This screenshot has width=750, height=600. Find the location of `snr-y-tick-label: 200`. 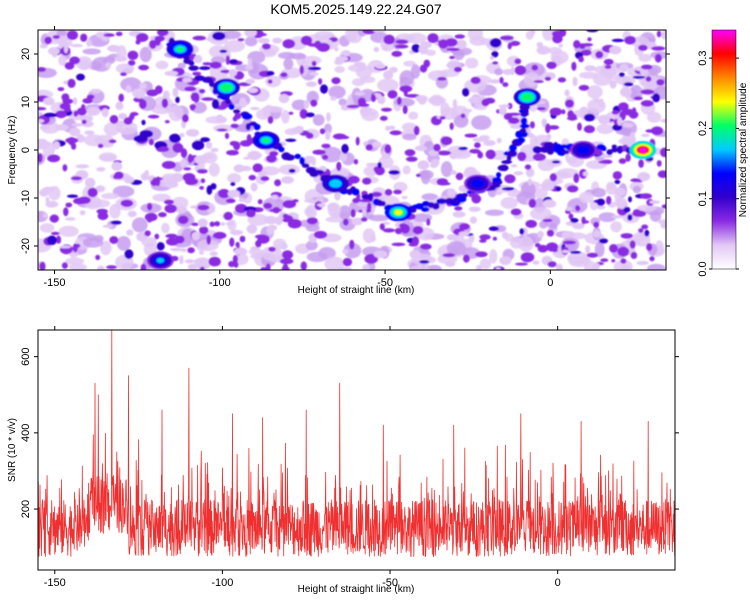

snr-y-tick-label: 200 is located at coordinates (26, 509).